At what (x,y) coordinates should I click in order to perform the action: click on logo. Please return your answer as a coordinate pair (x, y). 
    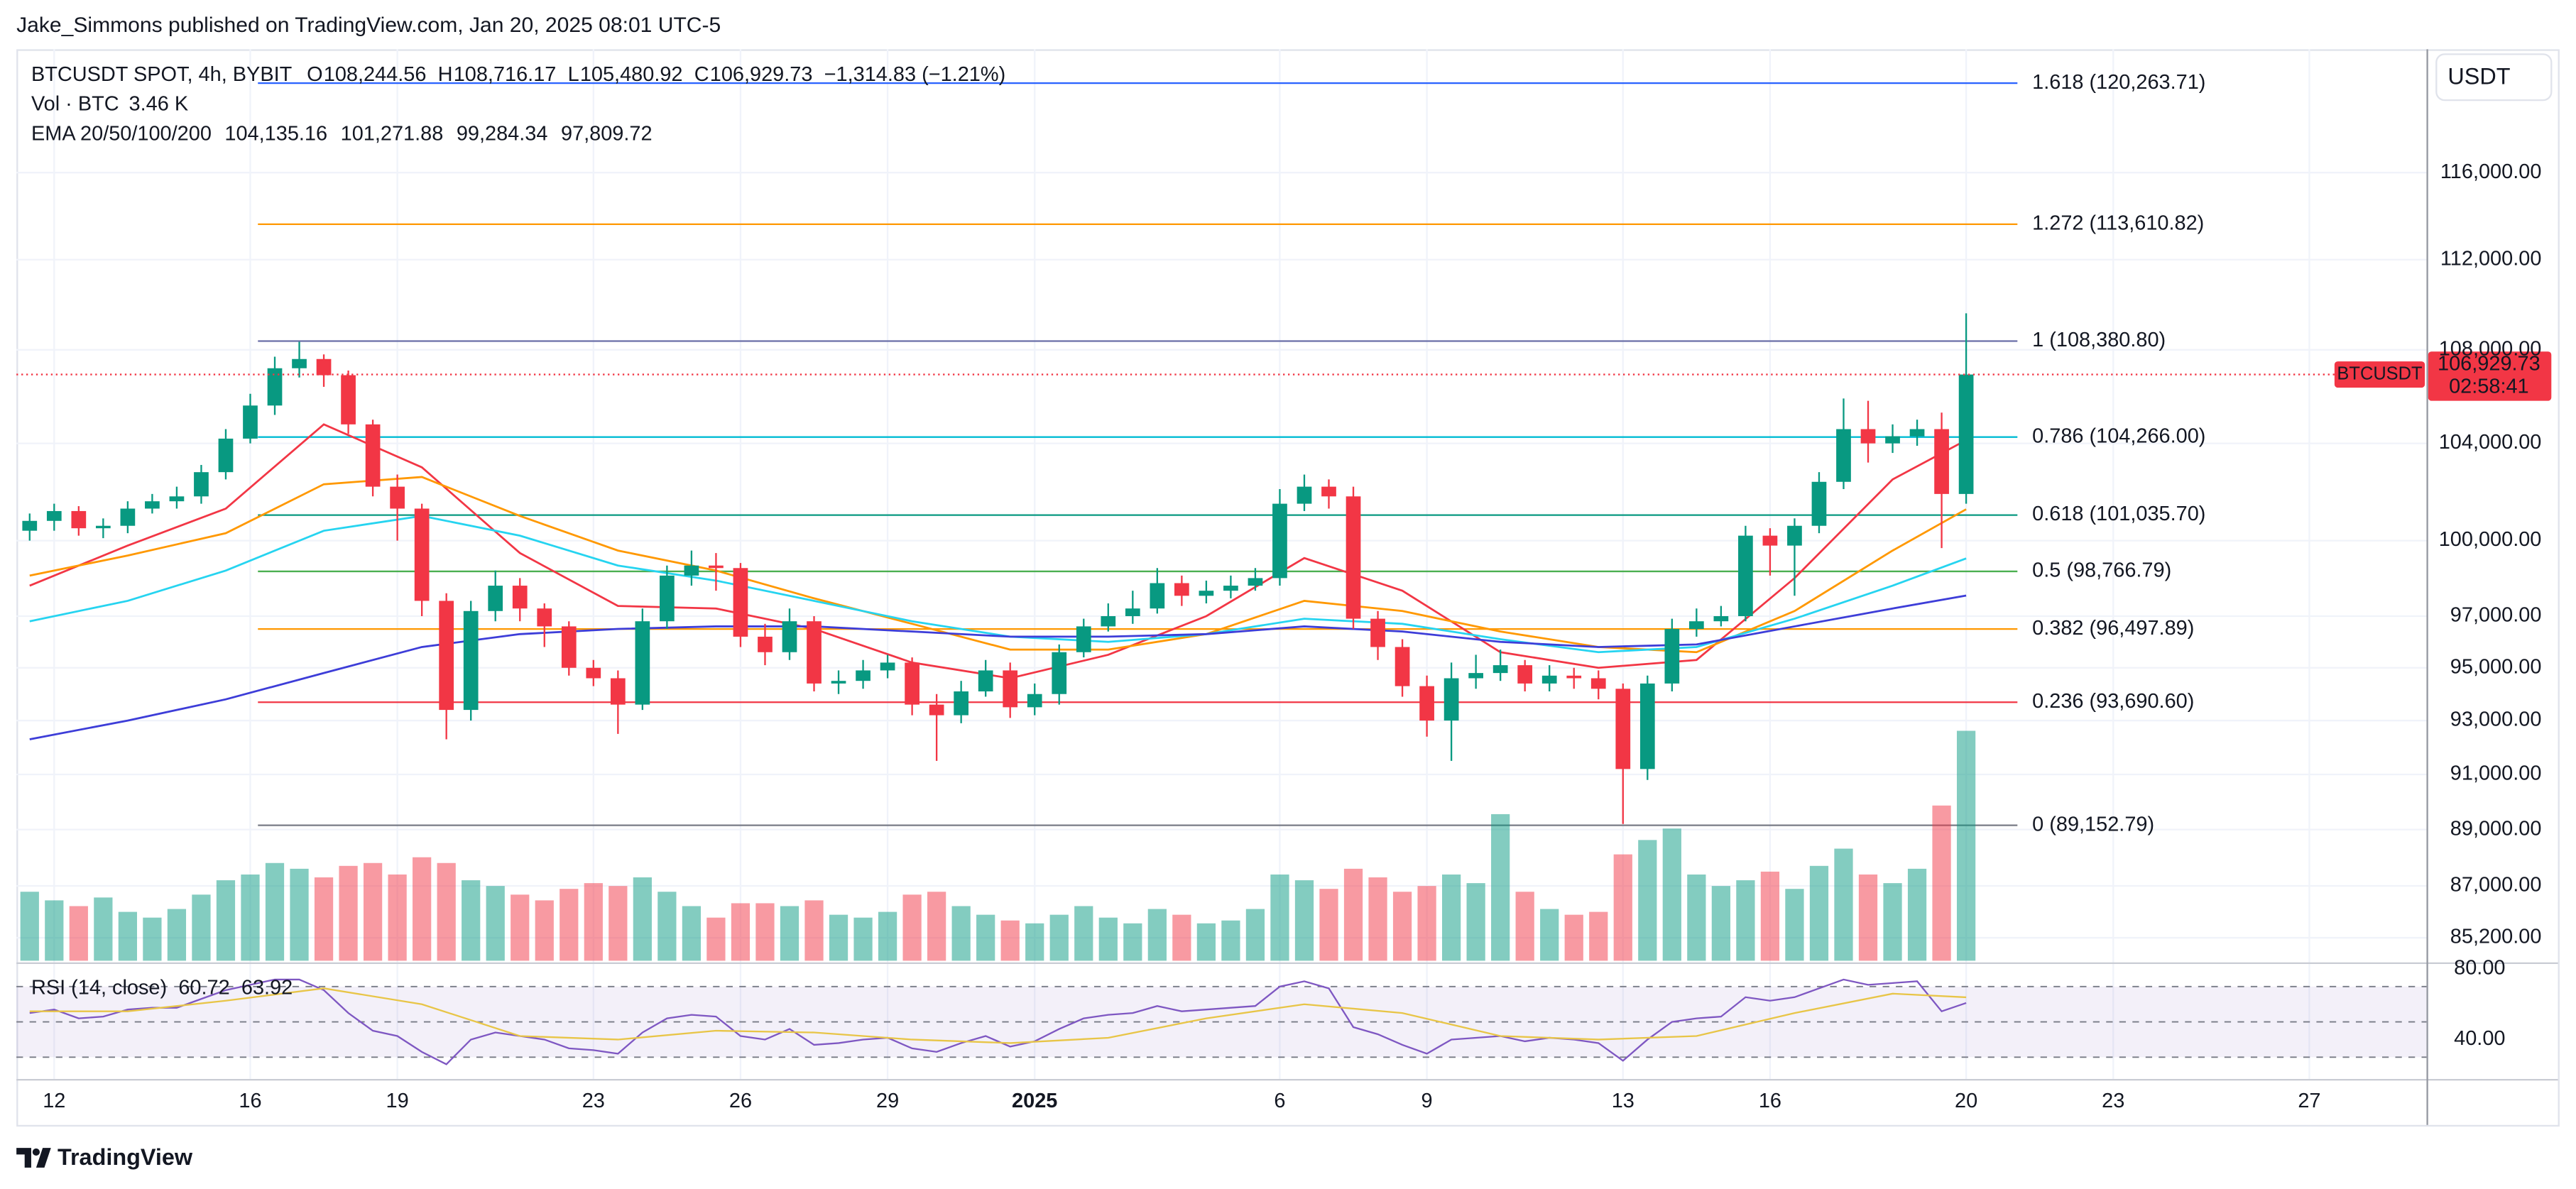
    Looking at the image, I should click on (33, 1158).